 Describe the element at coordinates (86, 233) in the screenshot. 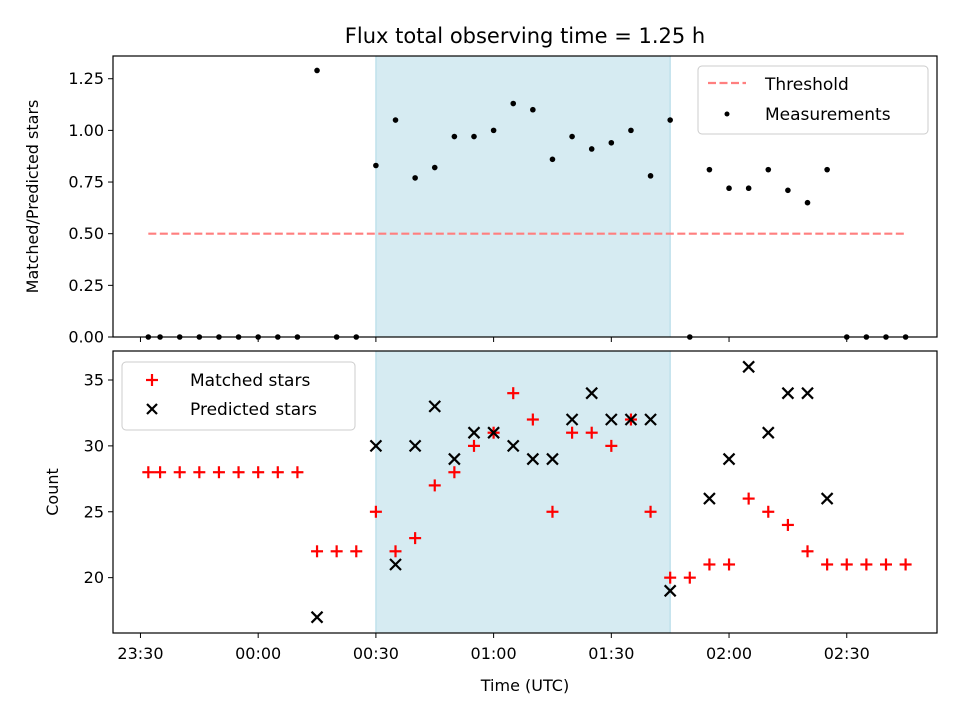

I see `y-tick-label: 0.50` at that location.